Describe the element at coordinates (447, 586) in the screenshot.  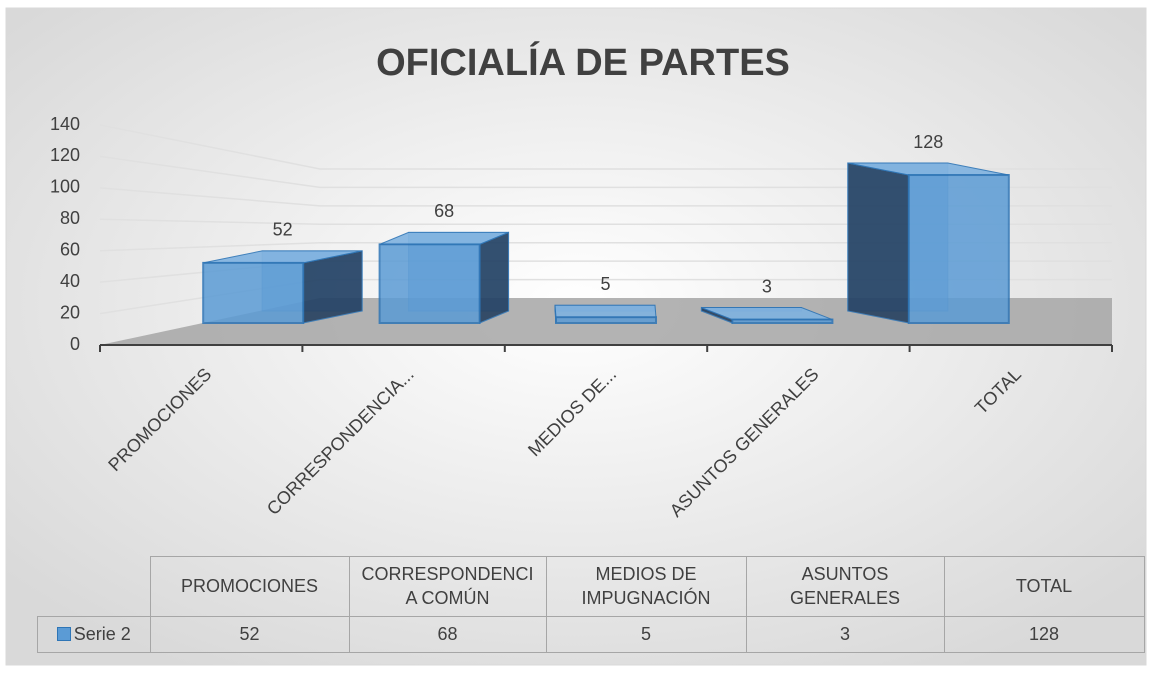
I see `table-column-header: CORRESPONDENCIA COMÚN` at that location.